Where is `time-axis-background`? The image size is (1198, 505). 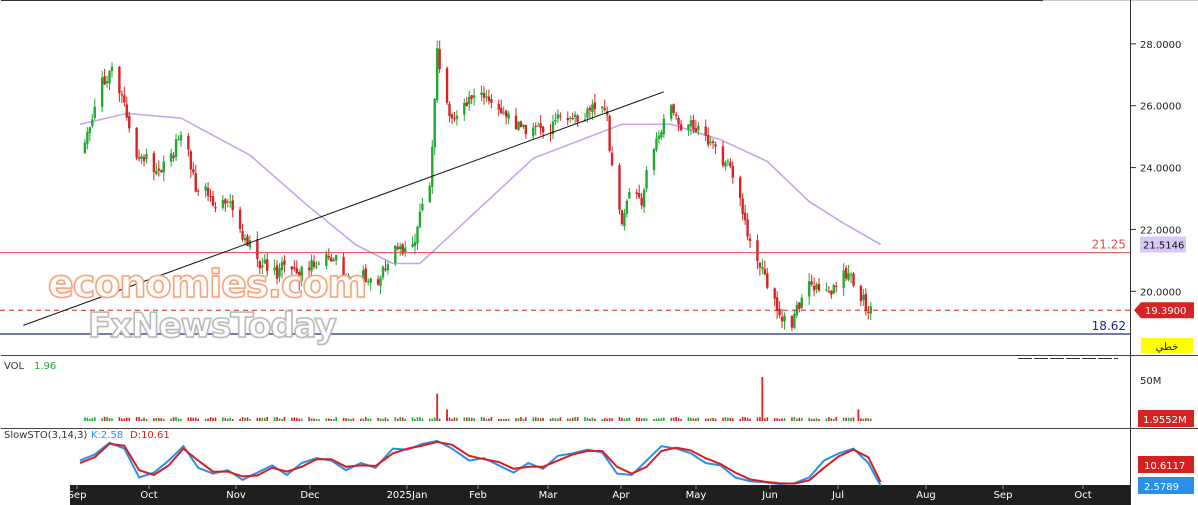
time-axis-background is located at coordinates (565, 495).